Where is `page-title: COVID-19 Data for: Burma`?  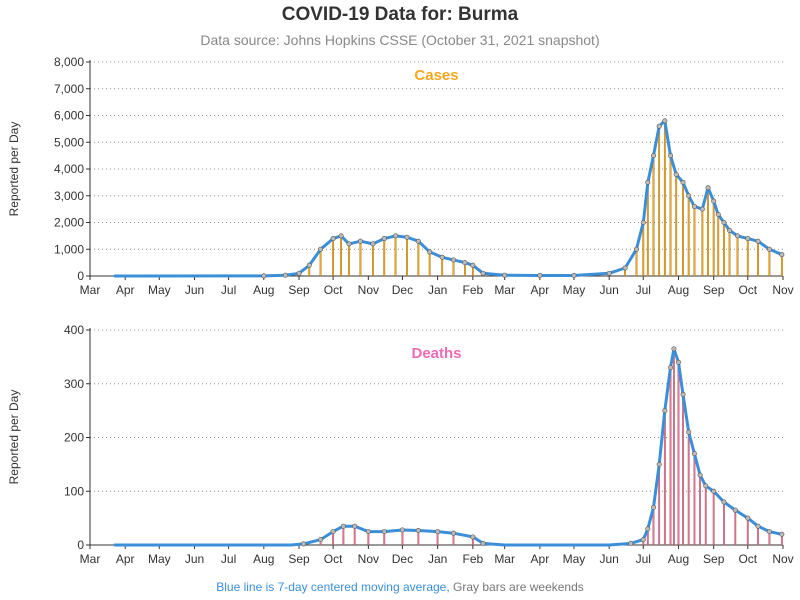 page-title: COVID-19 Data for: Burma is located at coordinates (400, 14).